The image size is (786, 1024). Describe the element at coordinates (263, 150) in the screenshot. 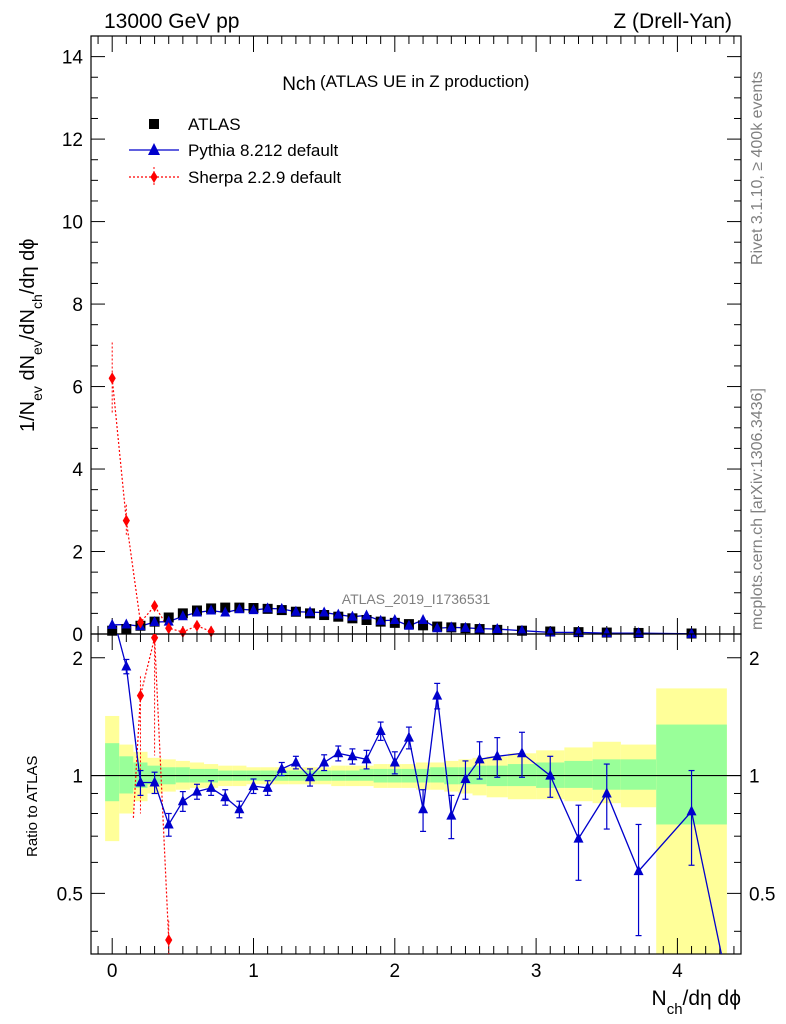

I see `legend-label: Pythia 8.212 default` at that location.